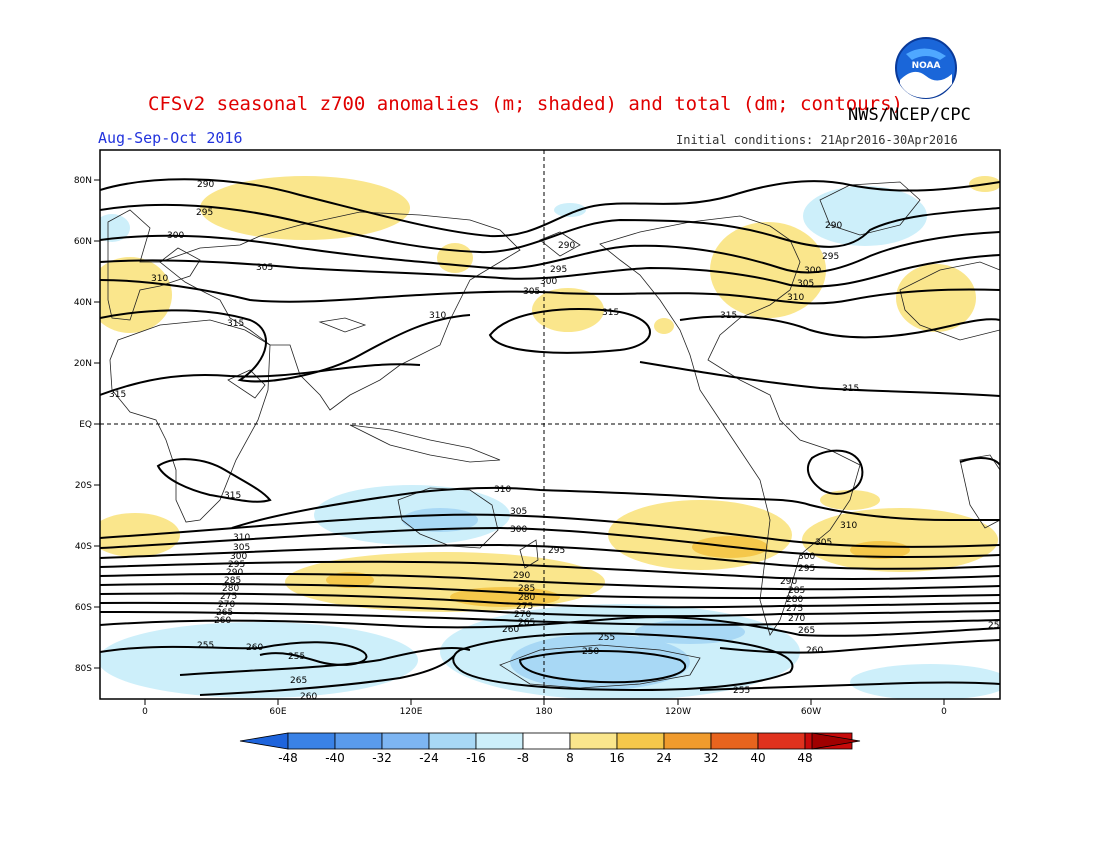  I want to click on season-label: Aug-Sep-Oct 2016, so click(170, 138).